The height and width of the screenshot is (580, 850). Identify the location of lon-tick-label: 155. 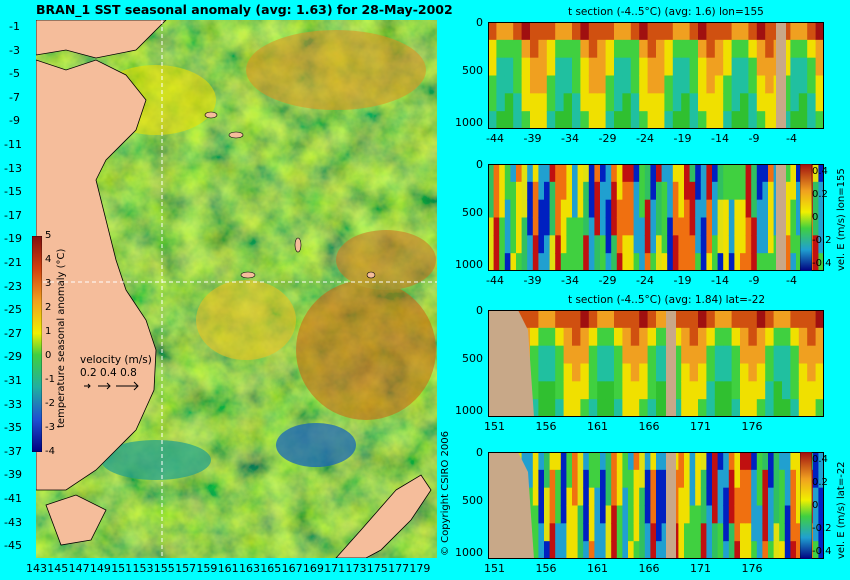
(164, 568).